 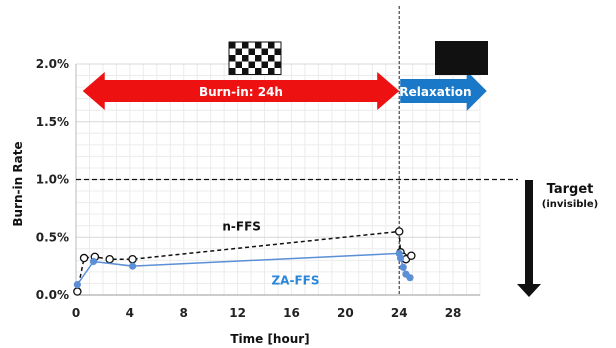 What do you see at coordinates (399, 313) in the screenshot?
I see `x-tick-label: 24` at bounding box center [399, 313].